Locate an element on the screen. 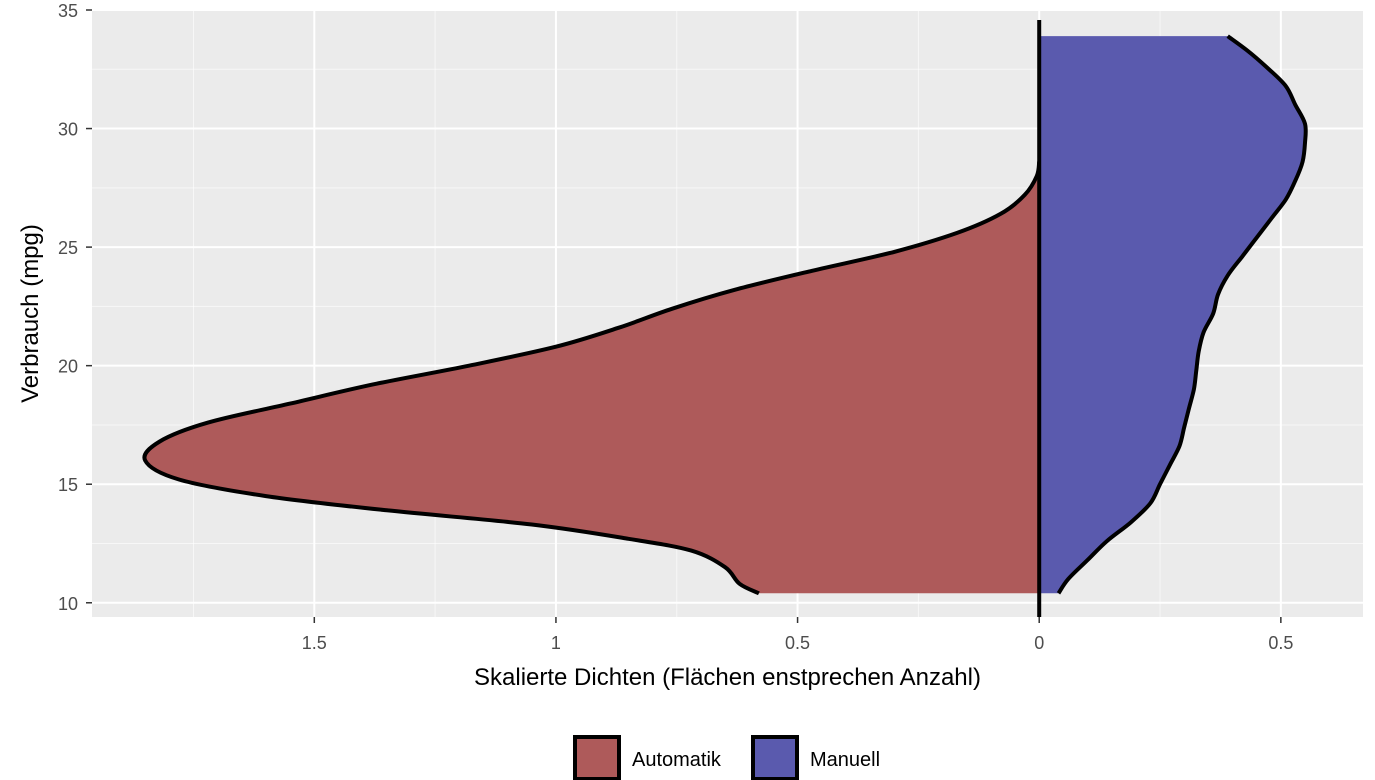  legend: Automatik Manuell is located at coordinates (726, 757).